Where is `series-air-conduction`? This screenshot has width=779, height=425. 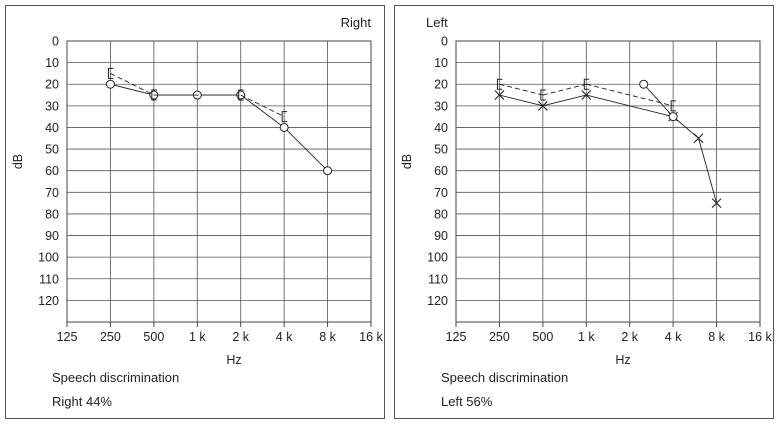
series-air-conduction is located at coordinates (219, 127).